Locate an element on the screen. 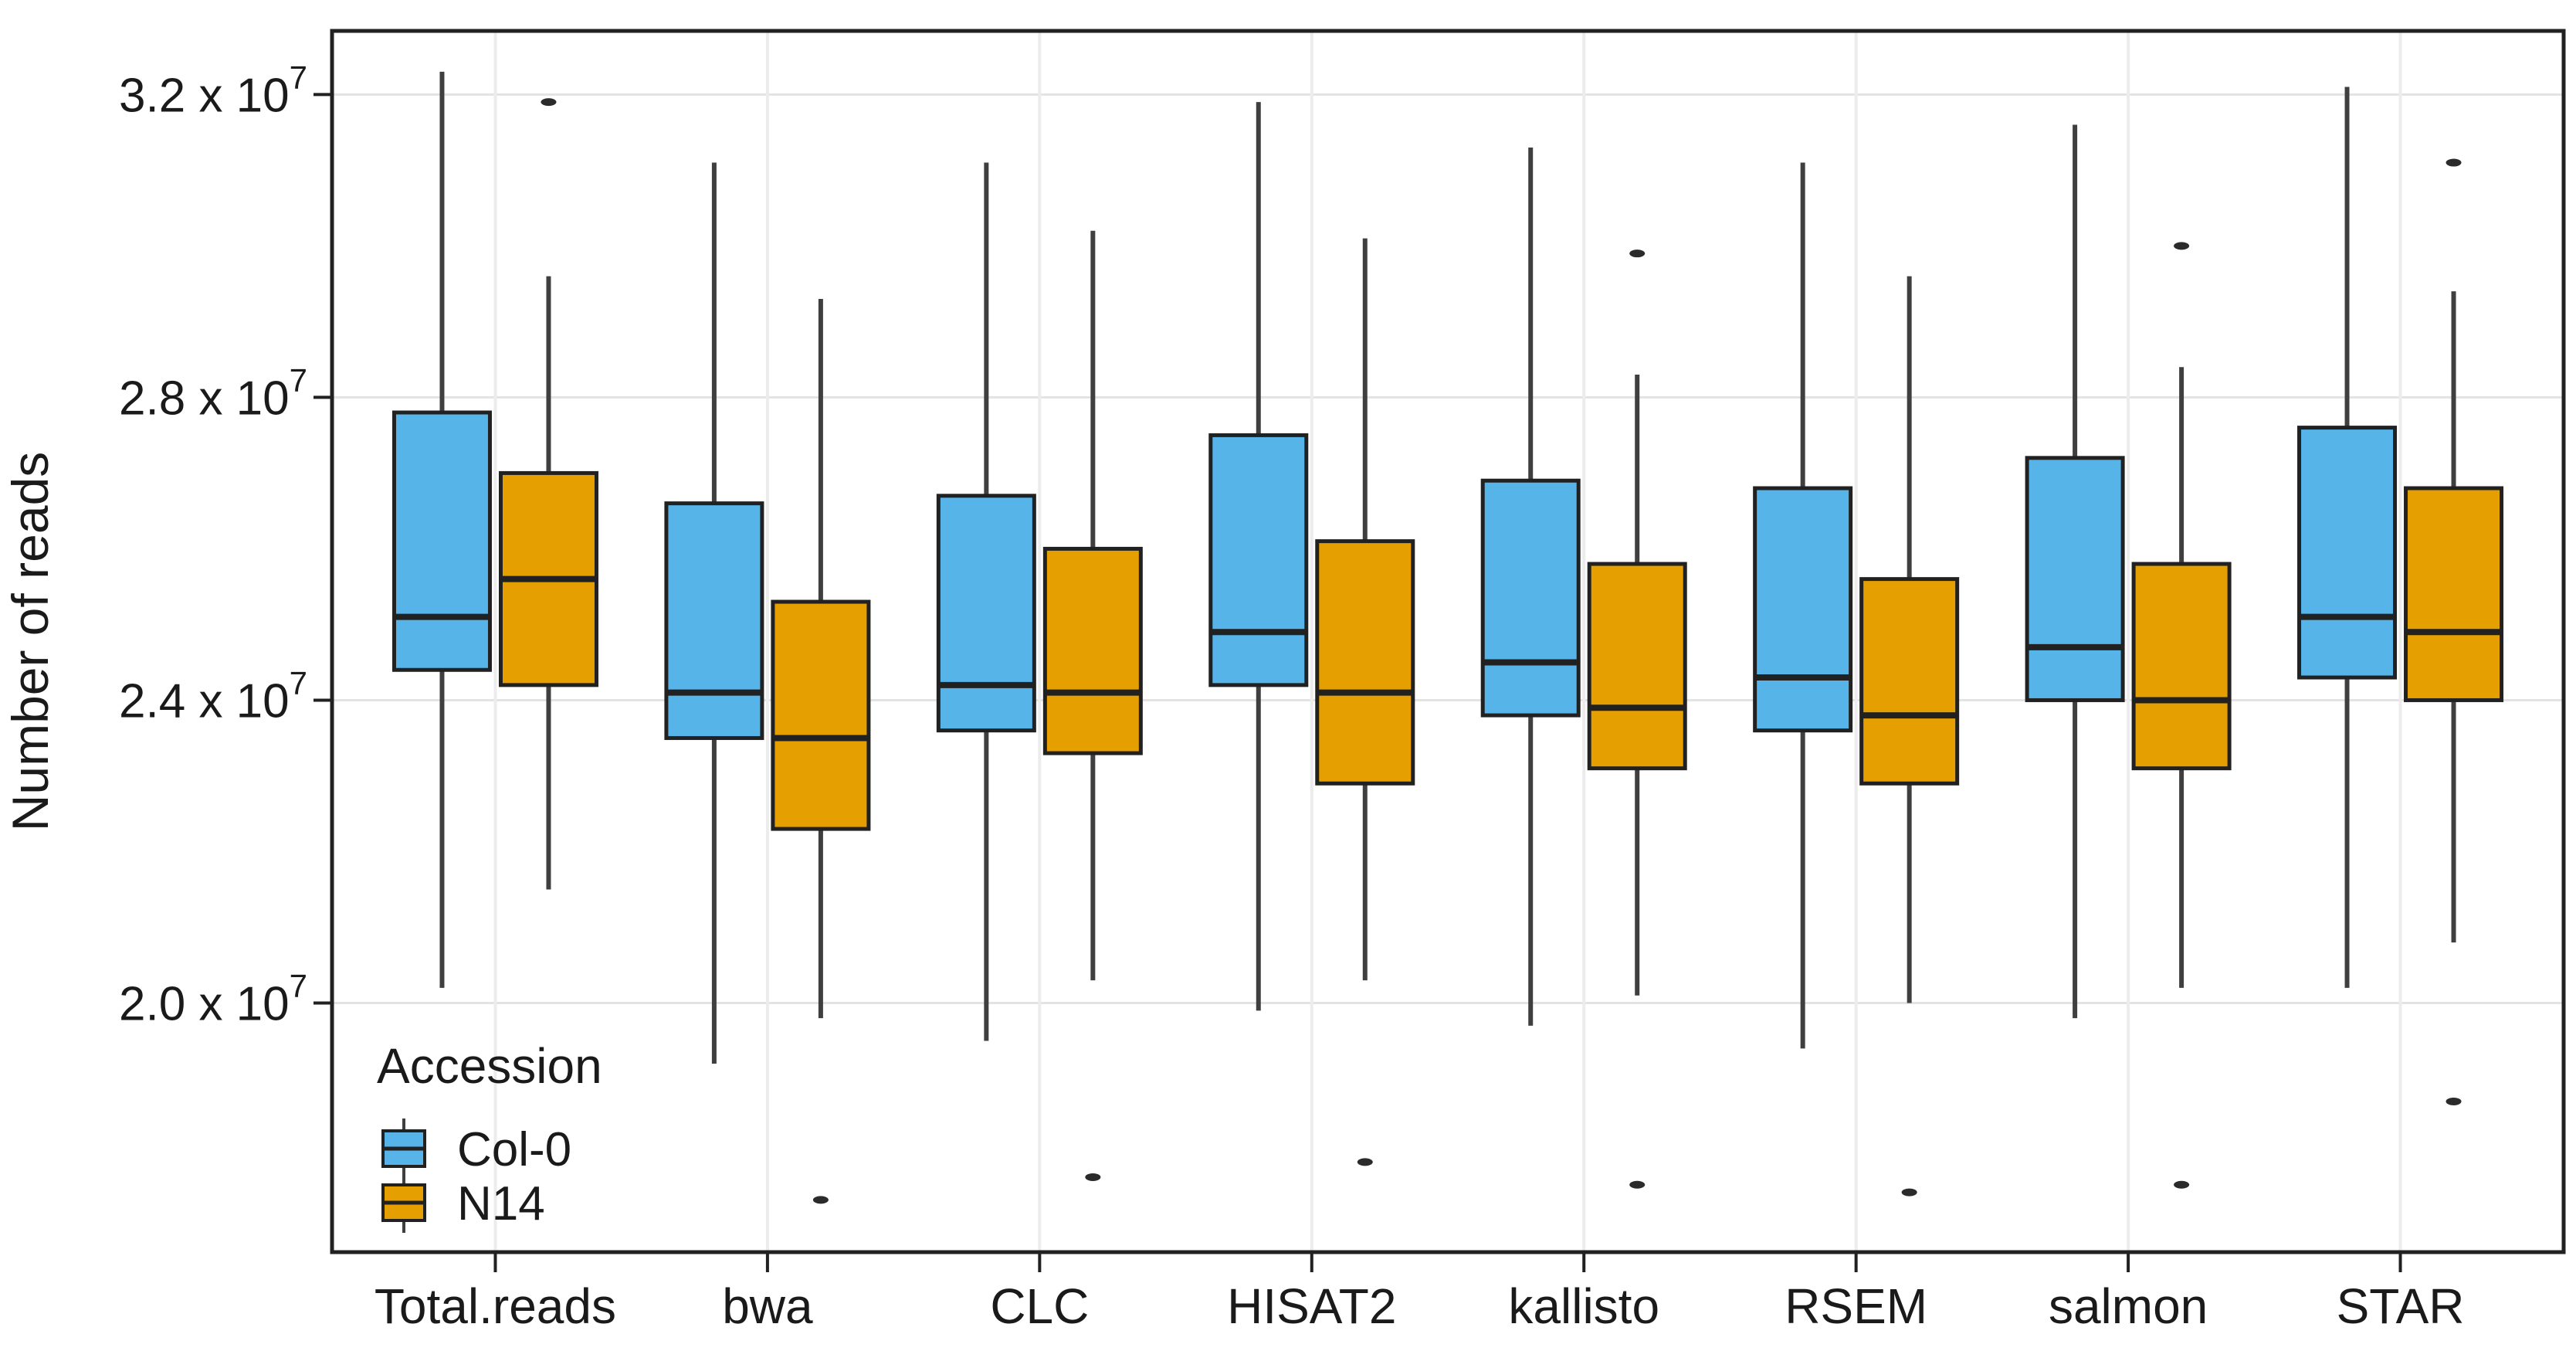 The height and width of the screenshot is (1351, 2576). box-Col-0-CLC is located at coordinates (986, 601).